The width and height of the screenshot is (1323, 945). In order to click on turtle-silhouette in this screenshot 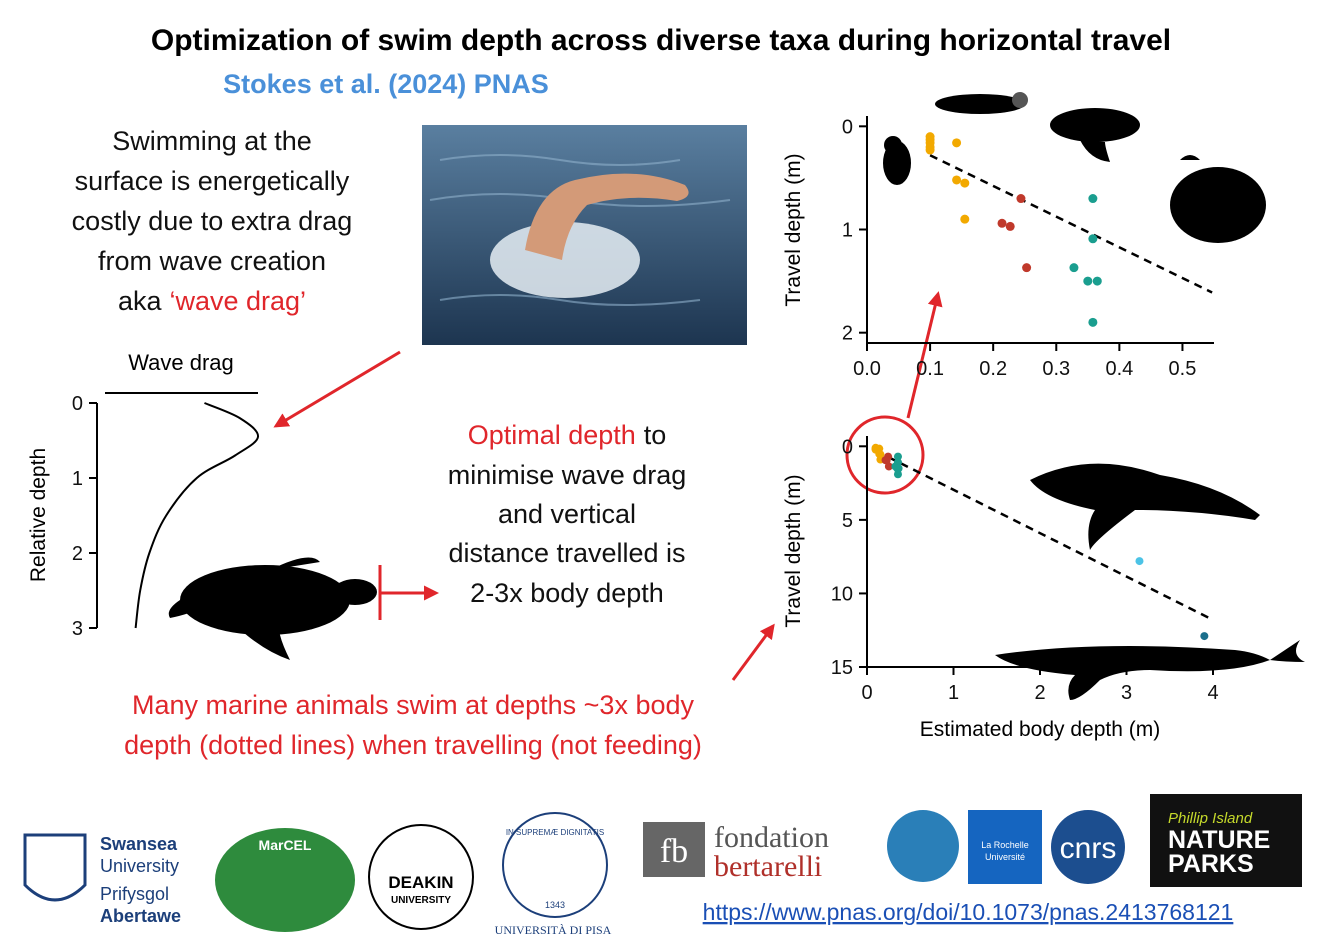, I will do `click(272, 608)`.